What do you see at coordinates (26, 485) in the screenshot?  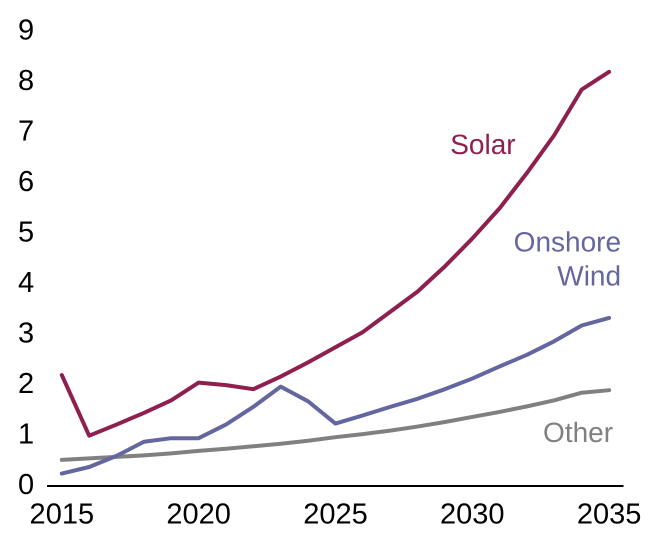 I see `y-tick-label: 0` at bounding box center [26, 485].